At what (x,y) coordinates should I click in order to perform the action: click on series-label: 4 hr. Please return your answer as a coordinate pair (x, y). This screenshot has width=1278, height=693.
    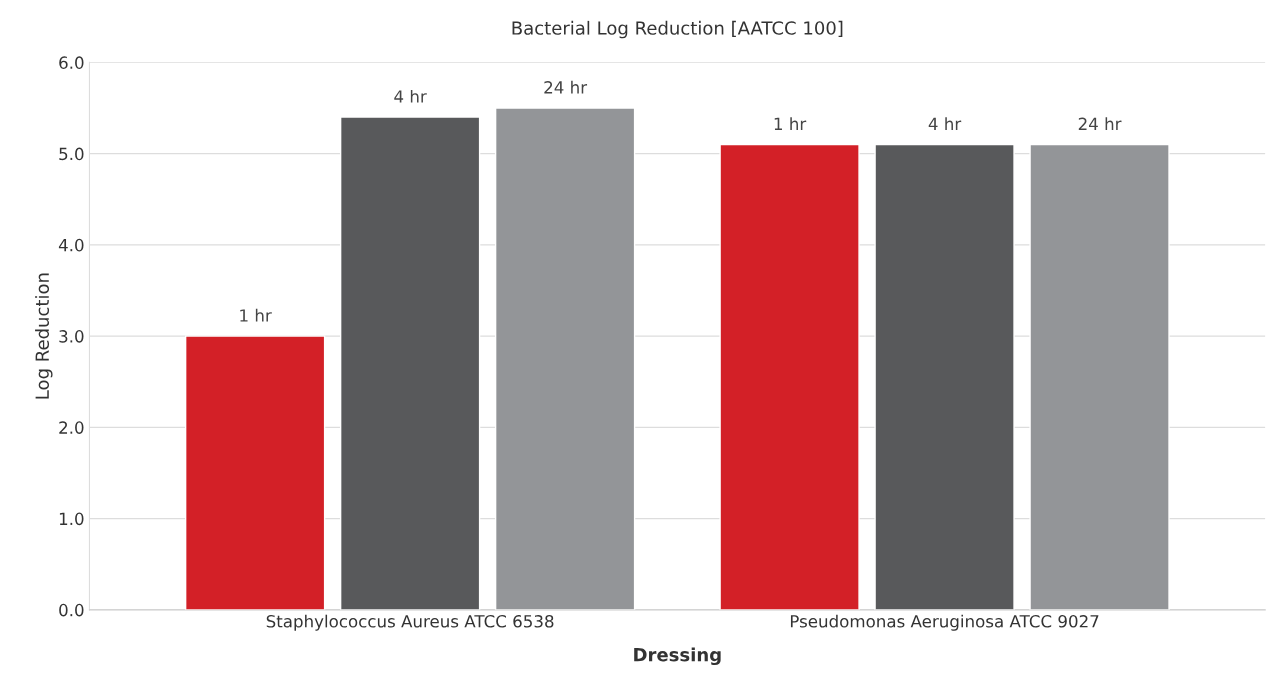
    Looking at the image, I should click on (410, 96).